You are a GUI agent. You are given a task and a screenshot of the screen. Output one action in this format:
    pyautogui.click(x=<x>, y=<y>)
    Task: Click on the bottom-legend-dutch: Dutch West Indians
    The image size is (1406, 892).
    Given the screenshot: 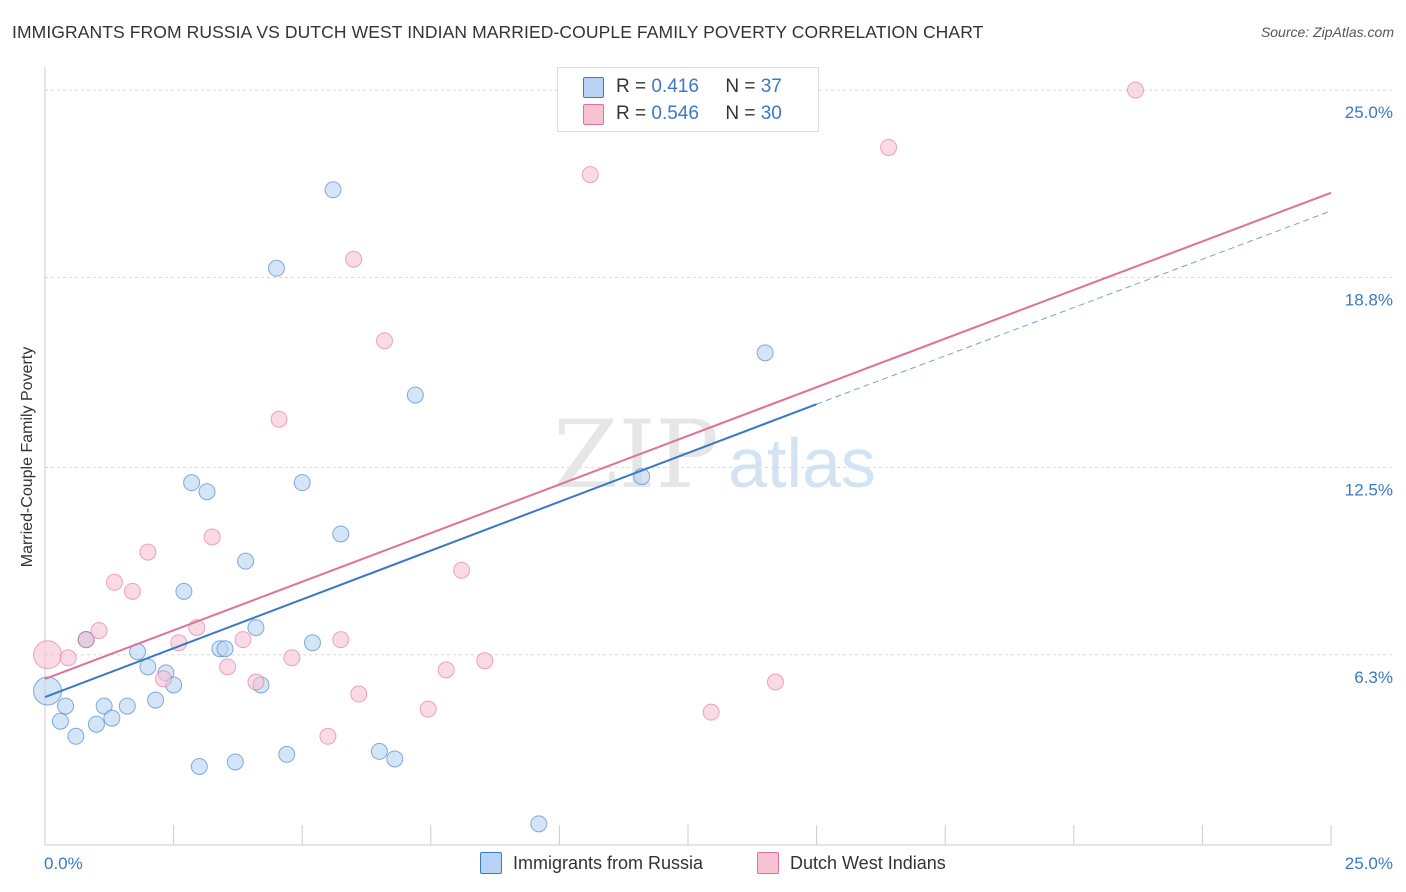 What is the action you would take?
    pyautogui.click(x=851, y=863)
    